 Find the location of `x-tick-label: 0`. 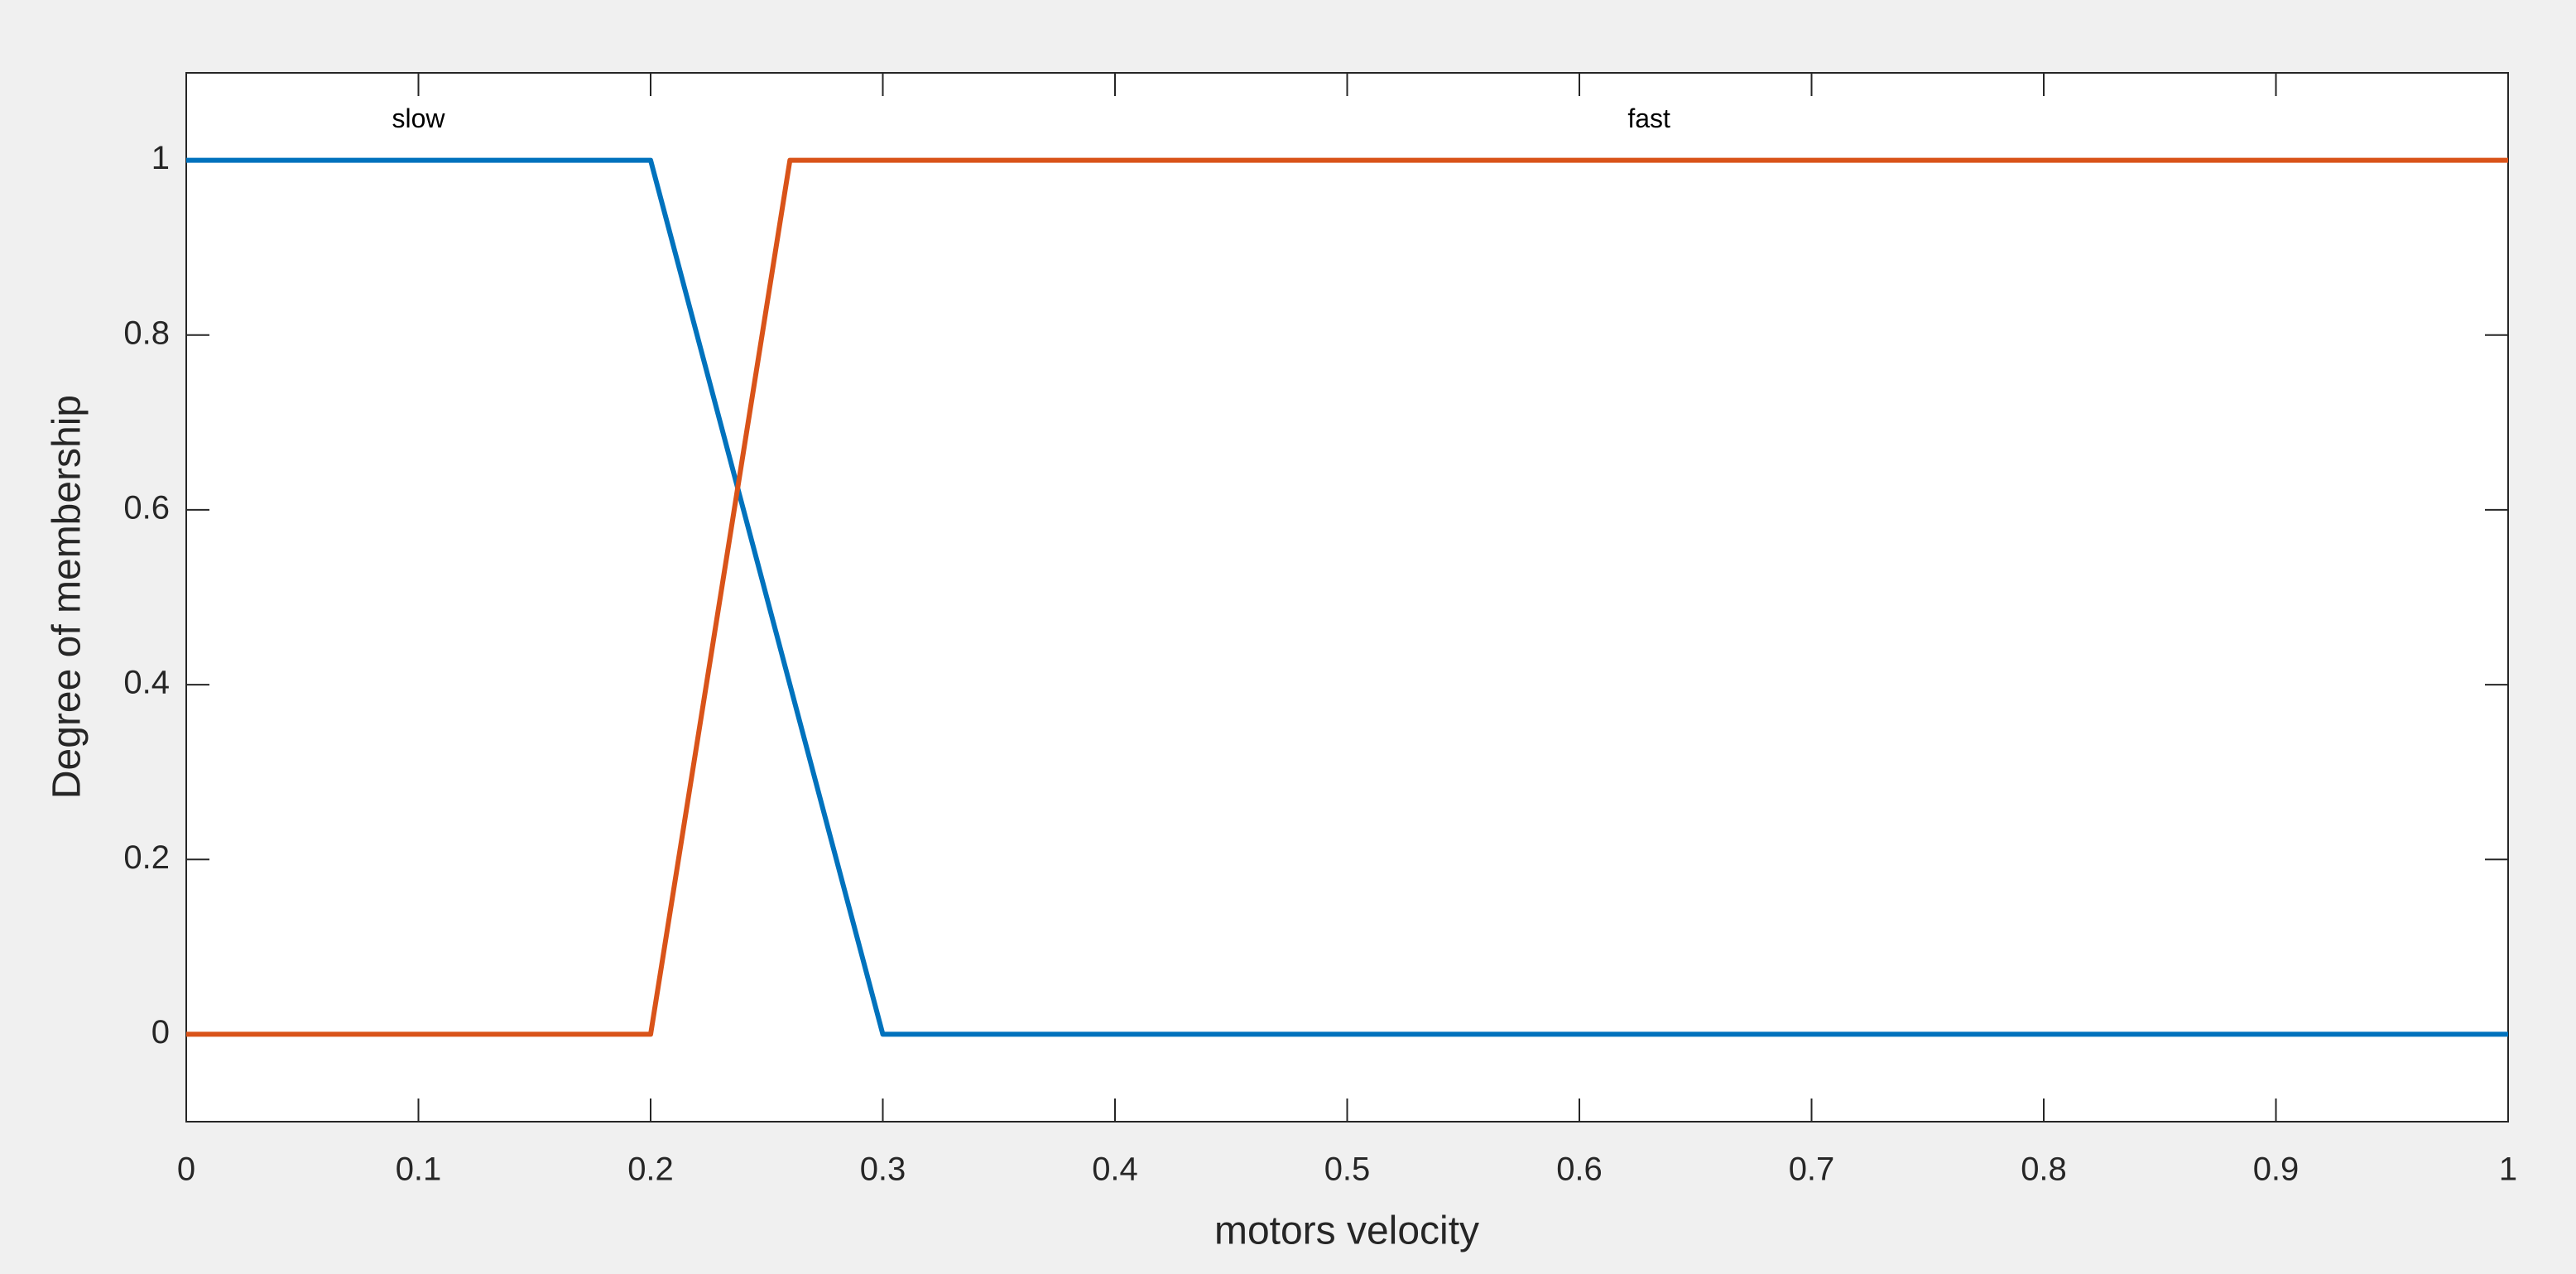

x-tick-label: 0 is located at coordinates (186, 1169).